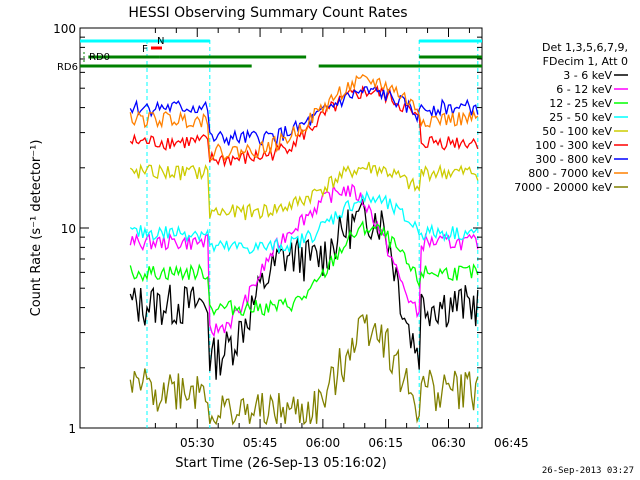 This screenshot has width=640, height=480. I want to click on n-flag-label: N, so click(160, 41).